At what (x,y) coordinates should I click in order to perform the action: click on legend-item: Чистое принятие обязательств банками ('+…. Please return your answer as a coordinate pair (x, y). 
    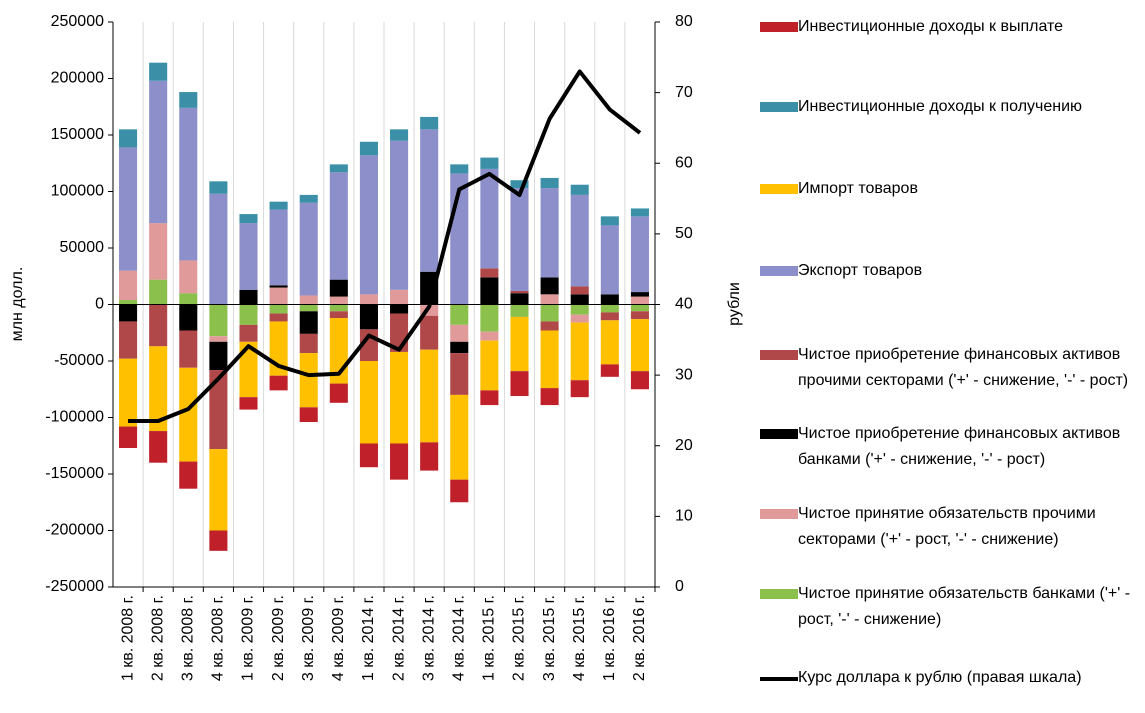
    Looking at the image, I should click on (950, 607).